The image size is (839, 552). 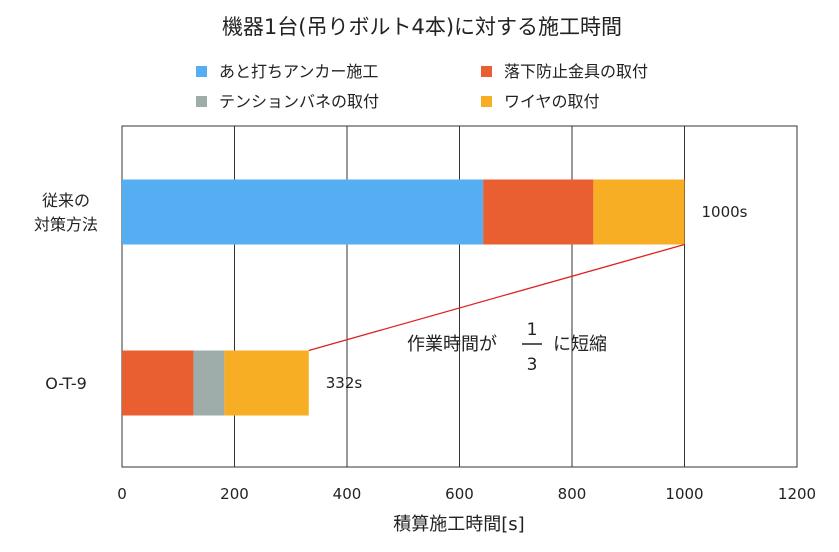 I want to click on total-label: 1000s, so click(x=725, y=212).